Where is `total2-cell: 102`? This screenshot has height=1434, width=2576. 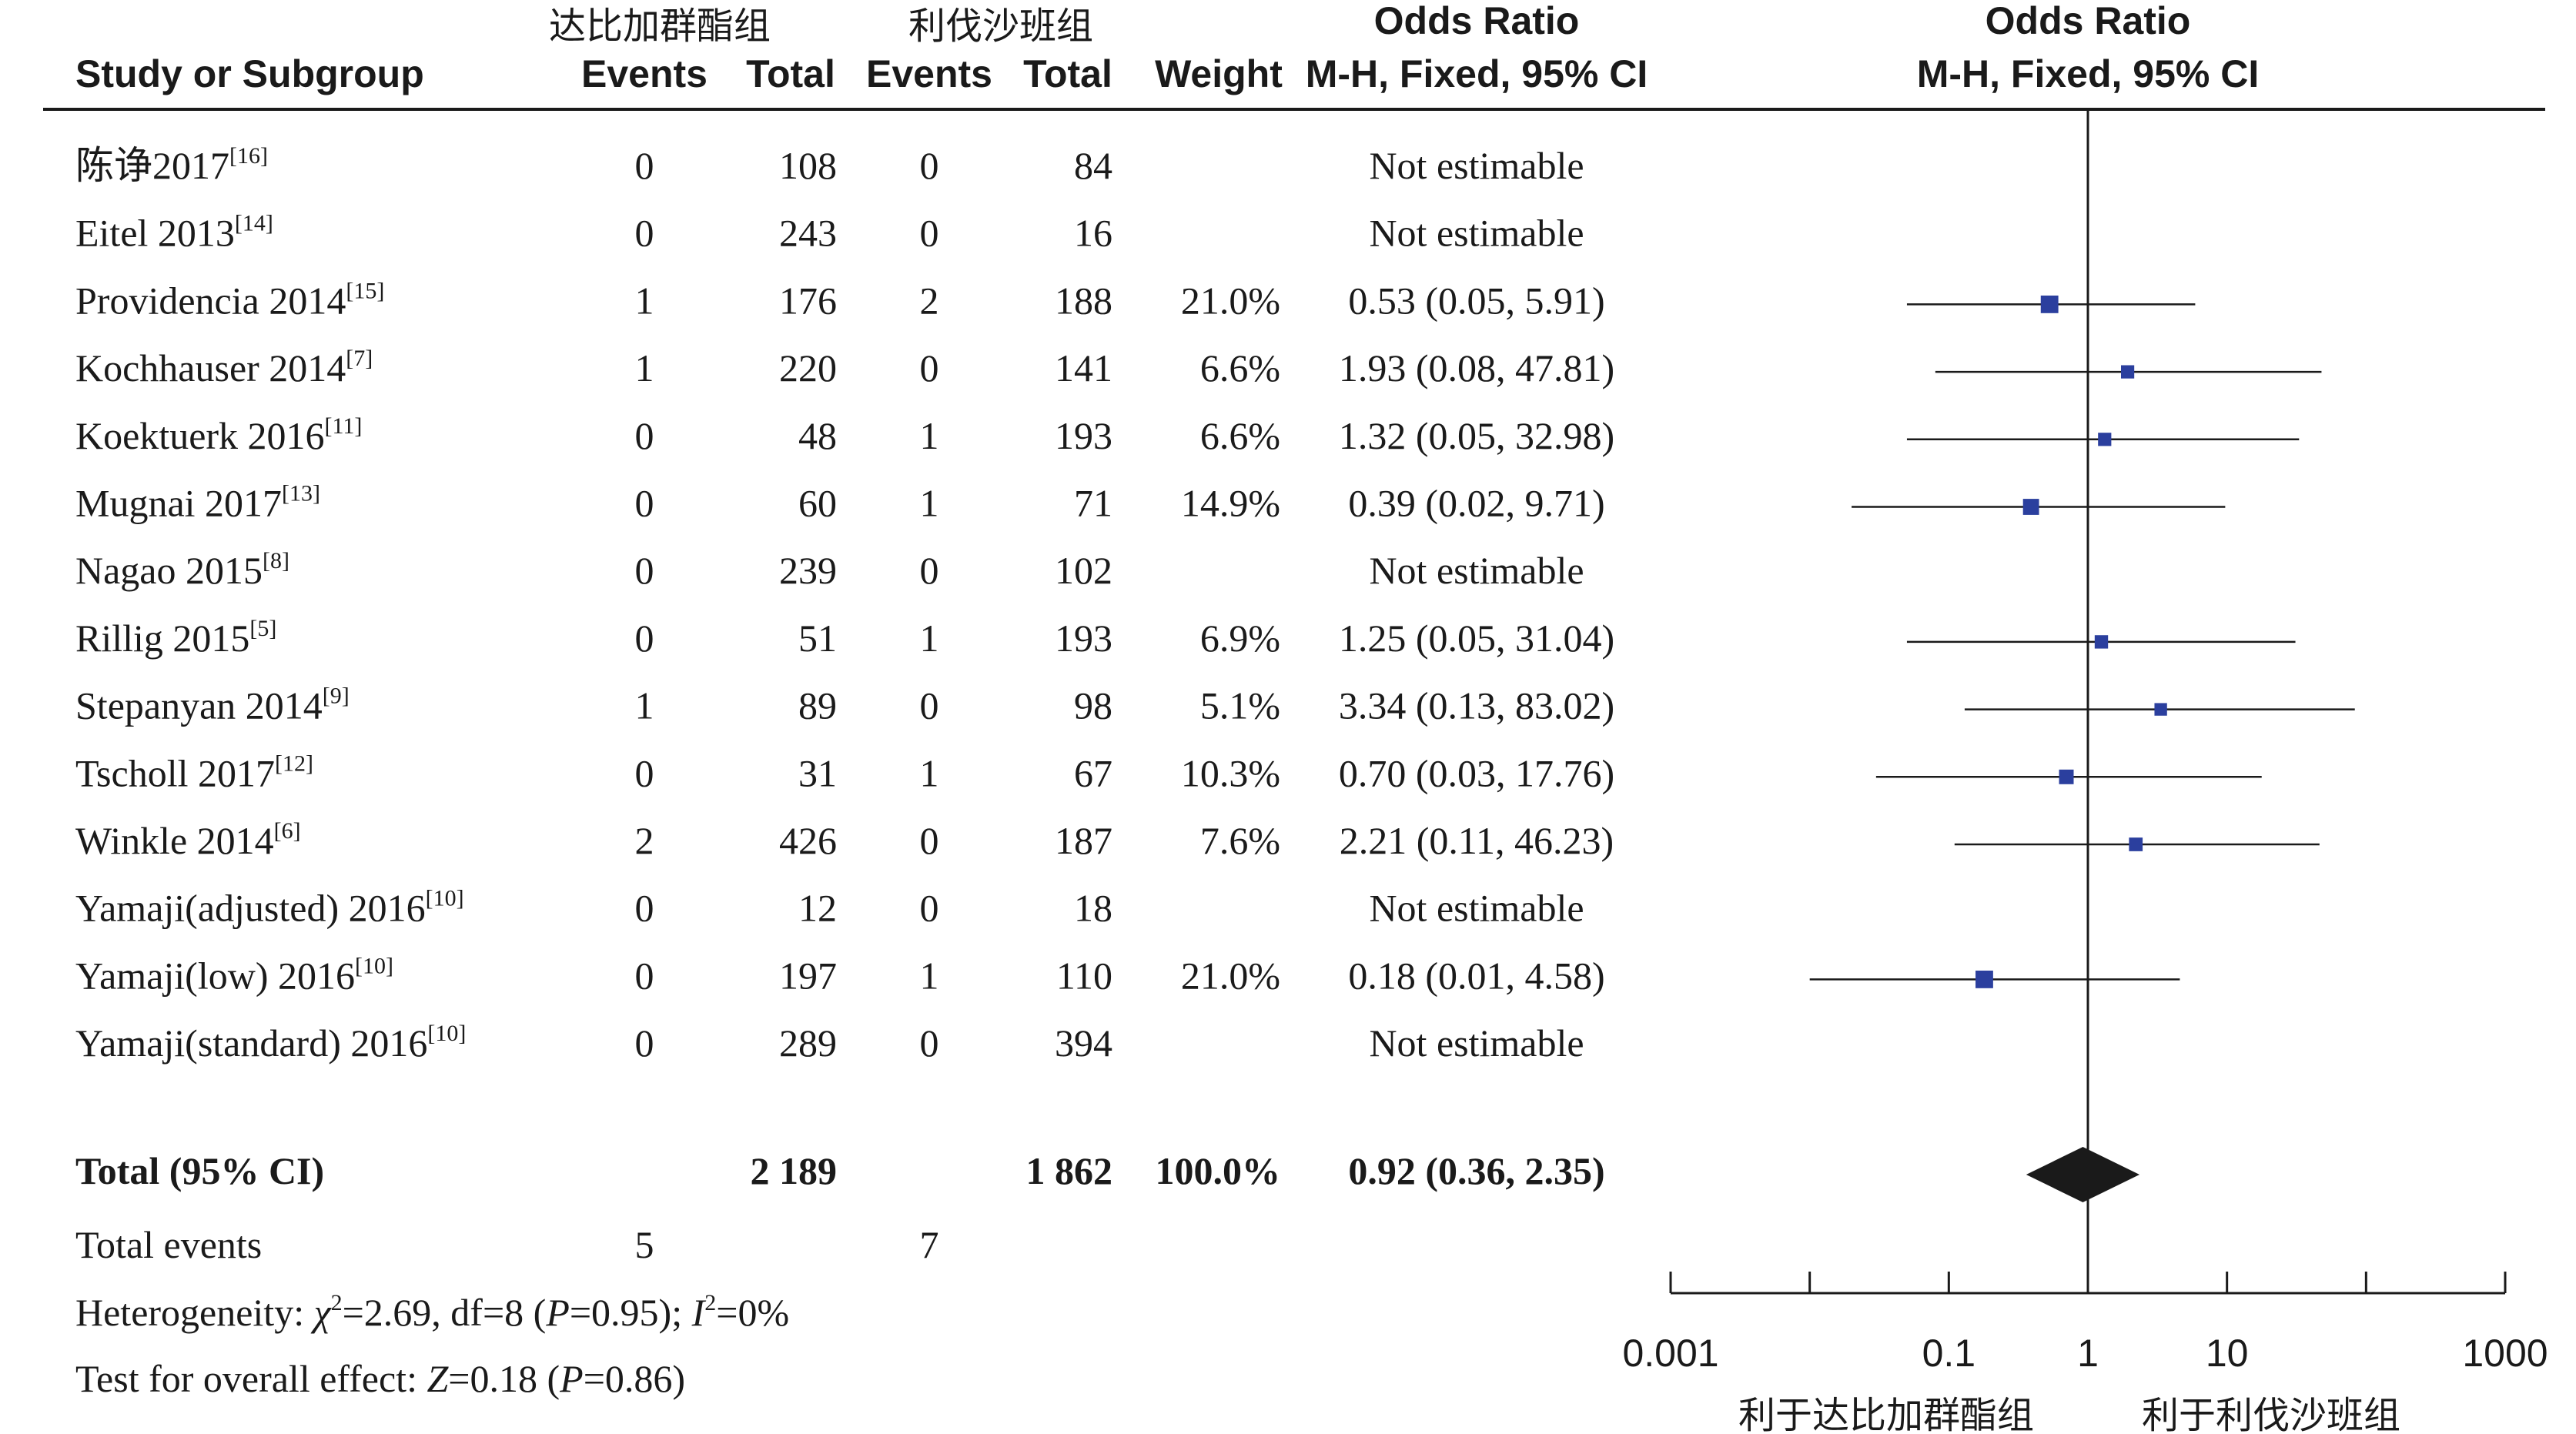 total2-cell: 102 is located at coordinates (1083, 570).